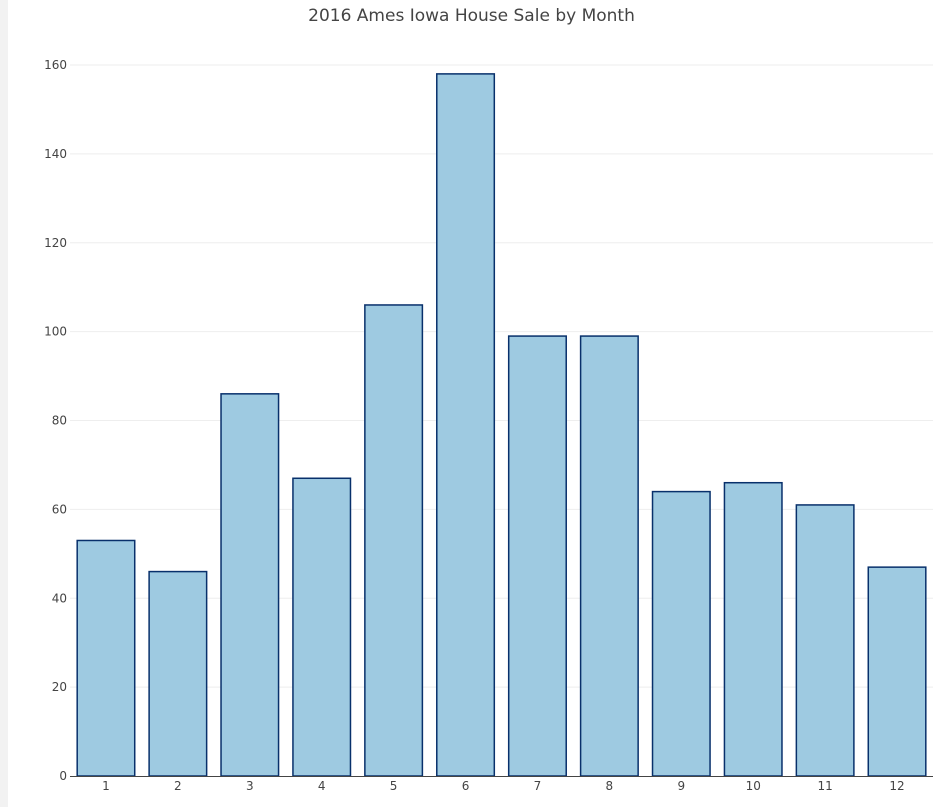  Describe the element at coordinates (178, 786) in the screenshot. I see `x-tick-label: 2` at that location.